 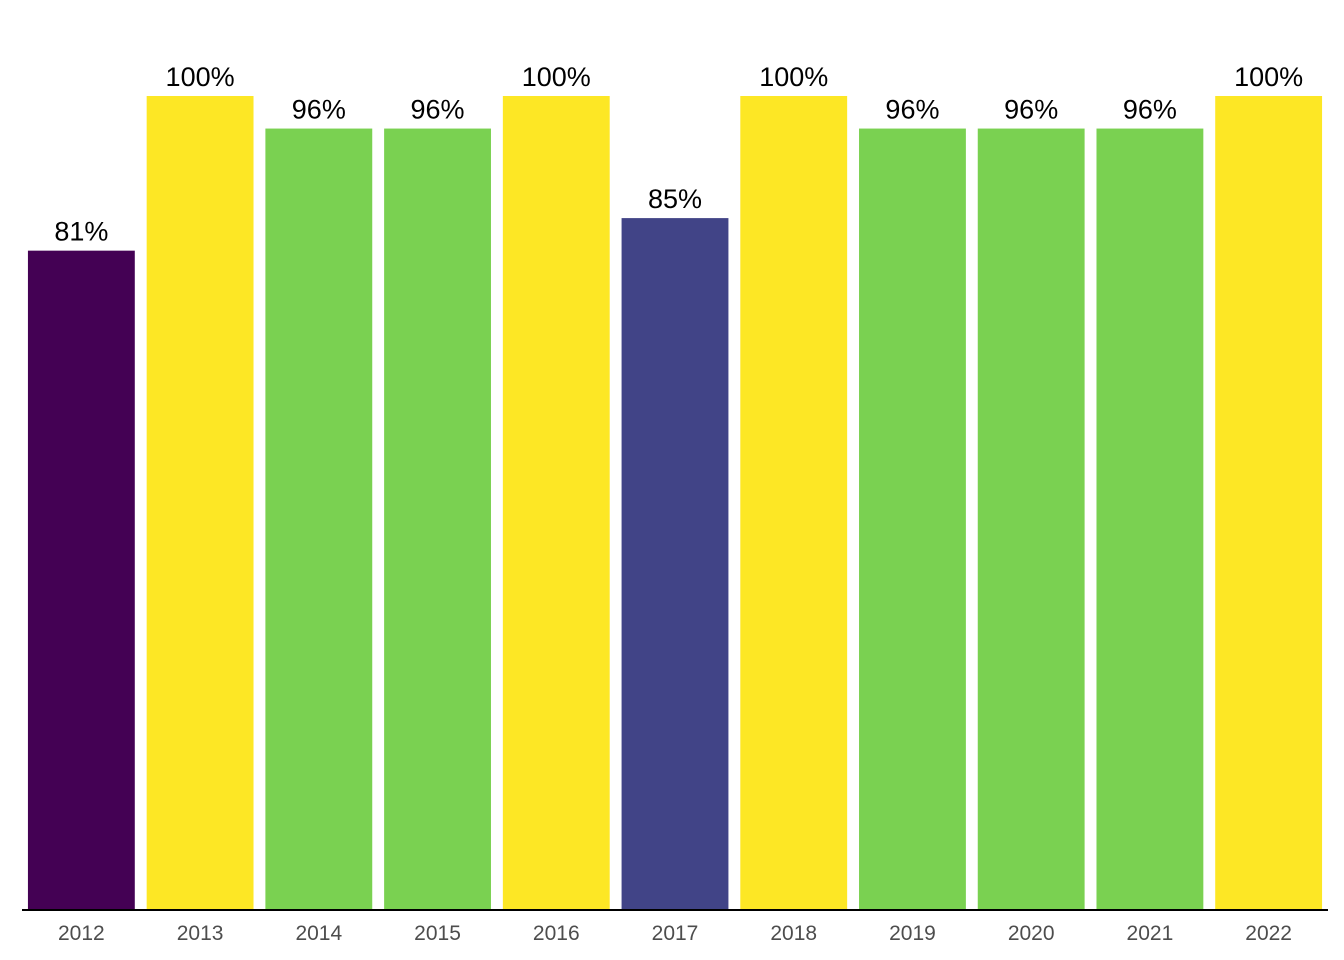 What do you see at coordinates (912, 933) in the screenshot?
I see `x-tick-label-2019: 2019` at bounding box center [912, 933].